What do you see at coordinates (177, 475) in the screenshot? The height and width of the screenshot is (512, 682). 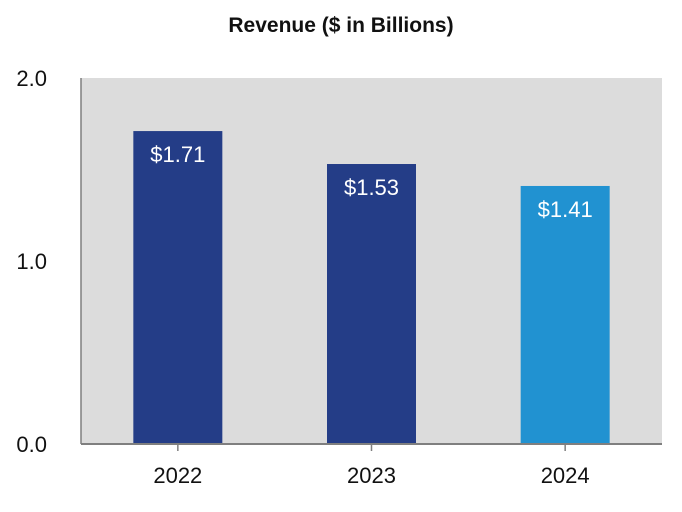 I see `x-tick-label-2022: 2022` at bounding box center [177, 475].